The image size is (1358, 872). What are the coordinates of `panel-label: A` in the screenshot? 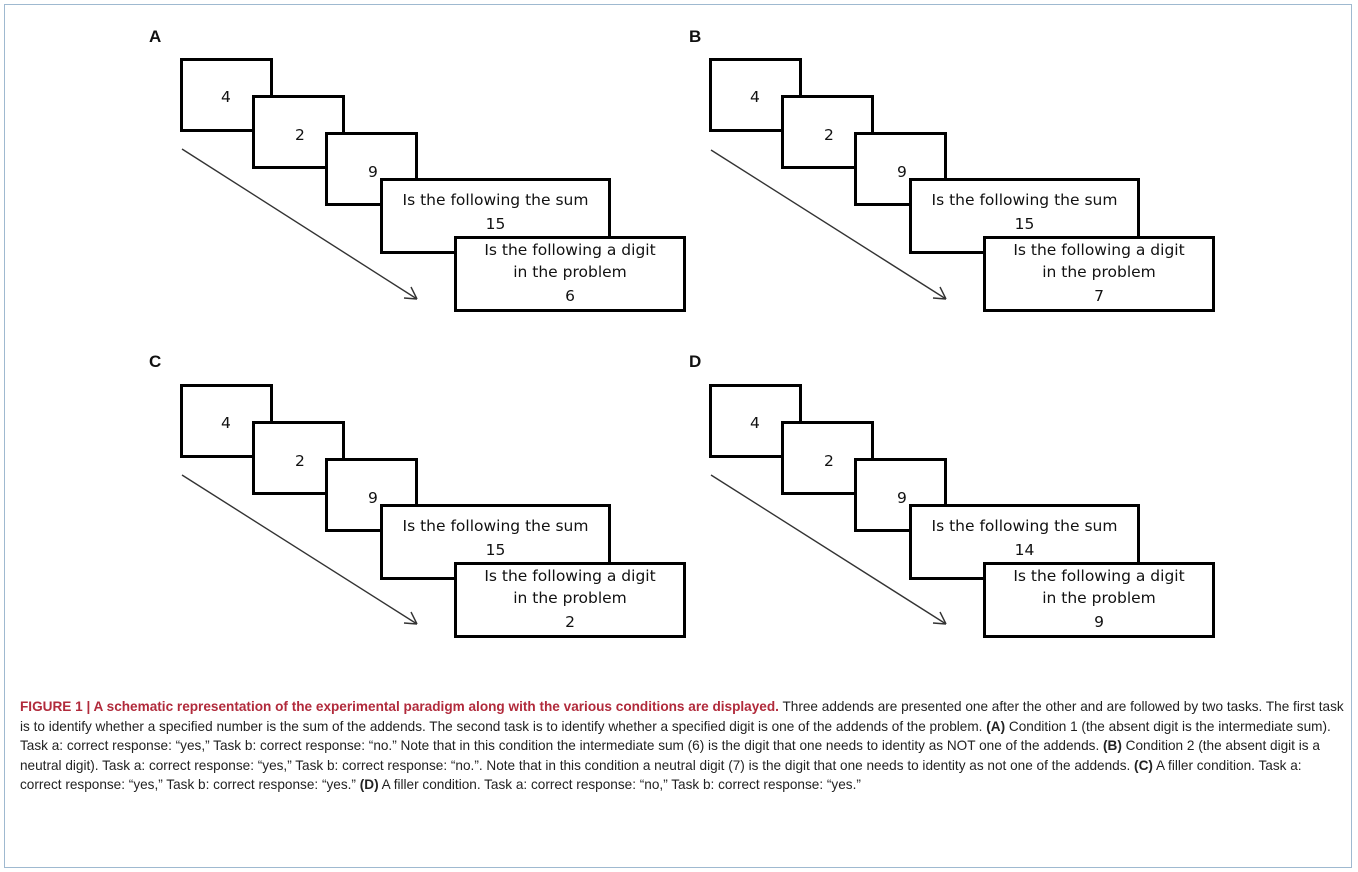 It's located at (155, 36).